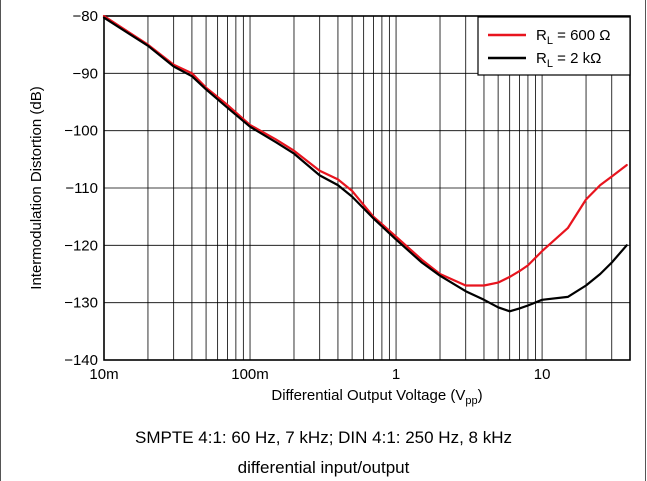  I want to click on y-tick-label: −130, so click(81, 303).